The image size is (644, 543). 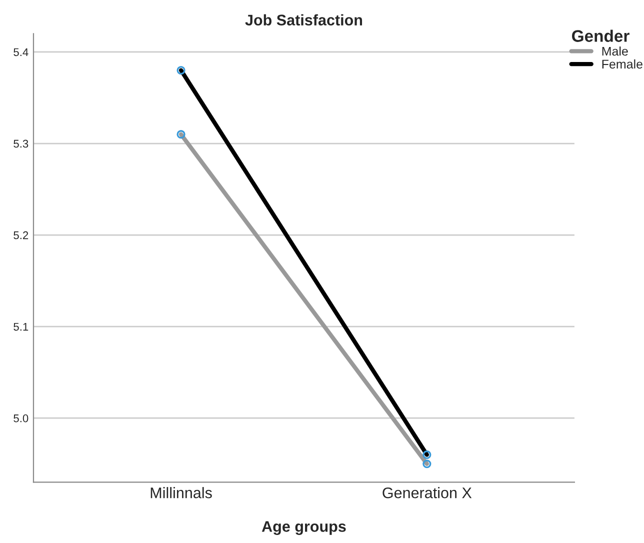 I want to click on y-tick-label: 5.2, so click(x=21, y=235).